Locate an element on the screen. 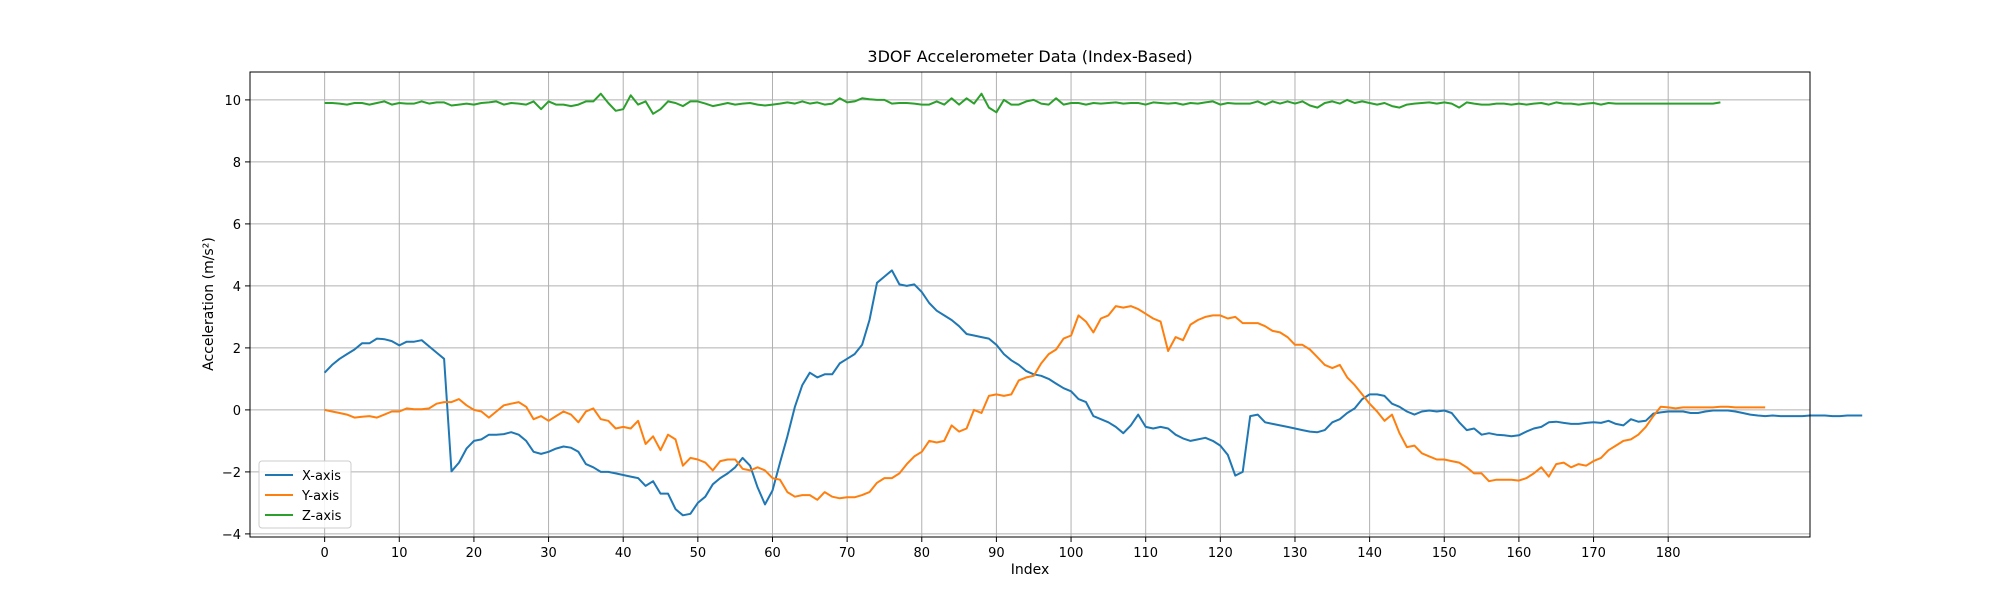  x-tick-label: 130 is located at coordinates (1295, 553).